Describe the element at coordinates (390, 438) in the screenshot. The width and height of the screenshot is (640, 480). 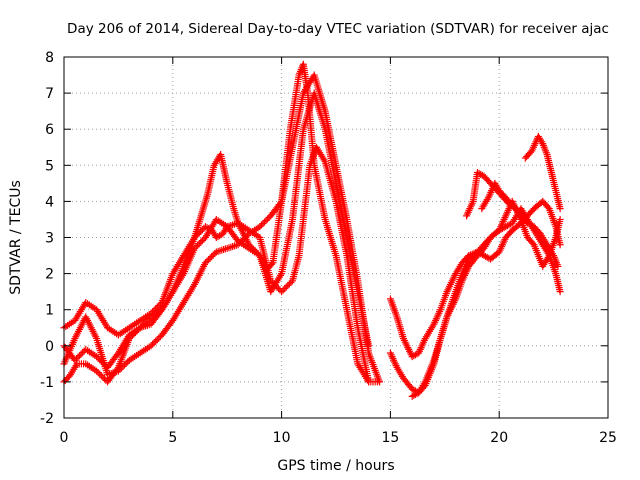
I see `x-tick-label: 15` at that location.